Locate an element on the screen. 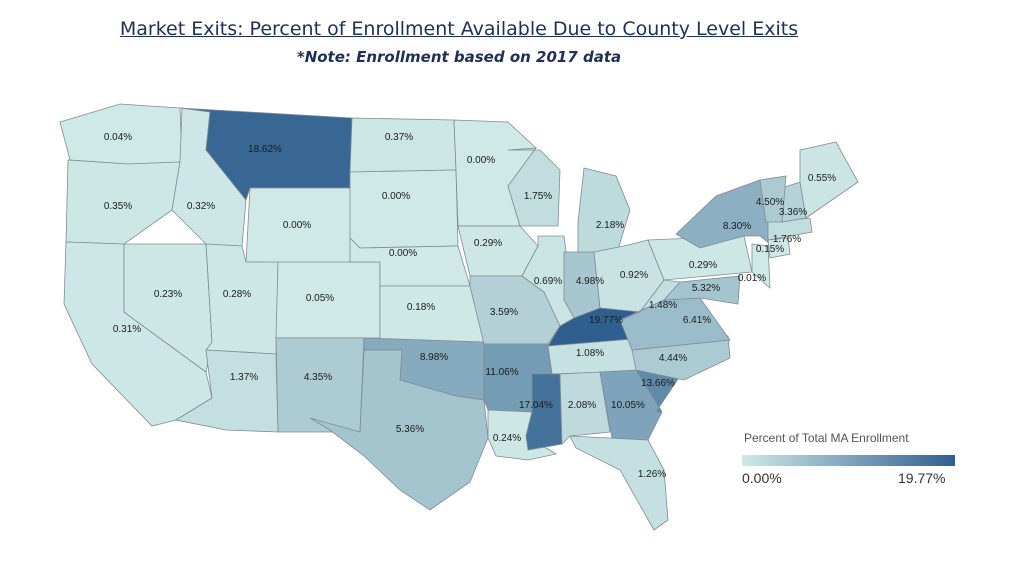  state-nj is located at coordinates (761, 266).